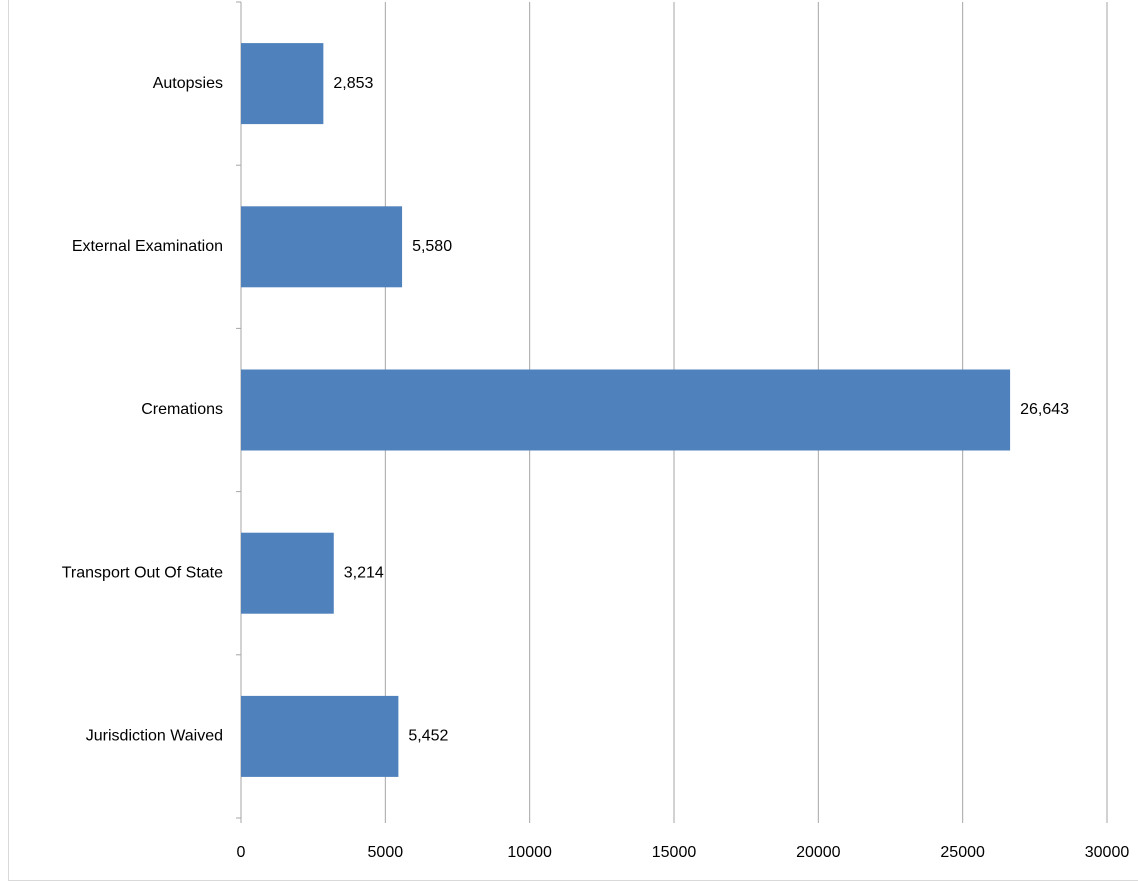  I want to click on data-label: 5,580, so click(432, 246).